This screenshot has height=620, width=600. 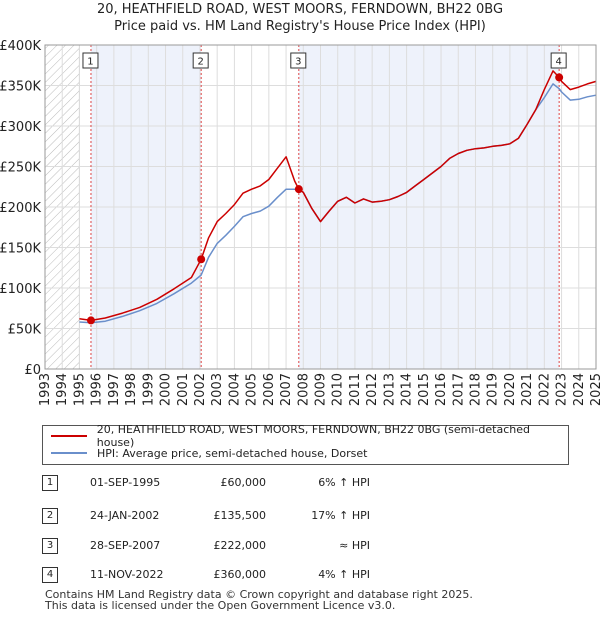 I want to click on sale-marker-label: 1, so click(x=90, y=62).